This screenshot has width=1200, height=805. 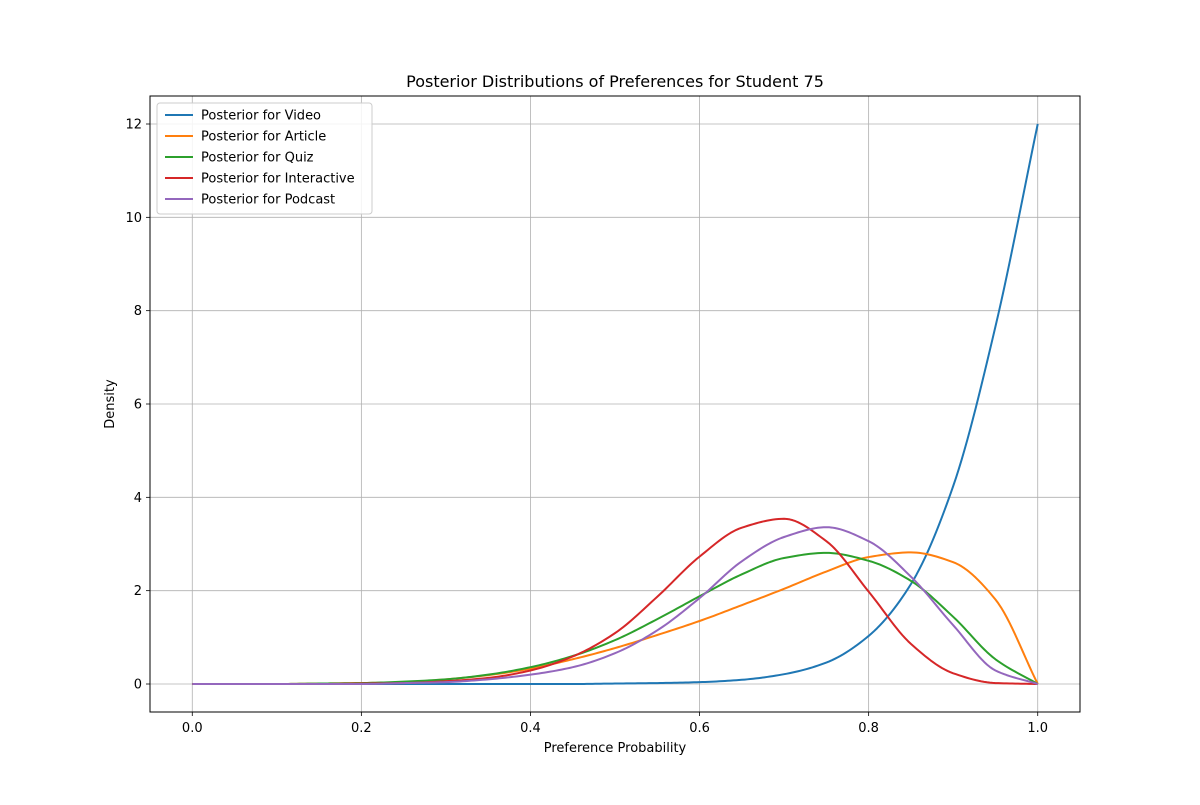 I want to click on y-tick-label: 12, so click(x=133, y=125).